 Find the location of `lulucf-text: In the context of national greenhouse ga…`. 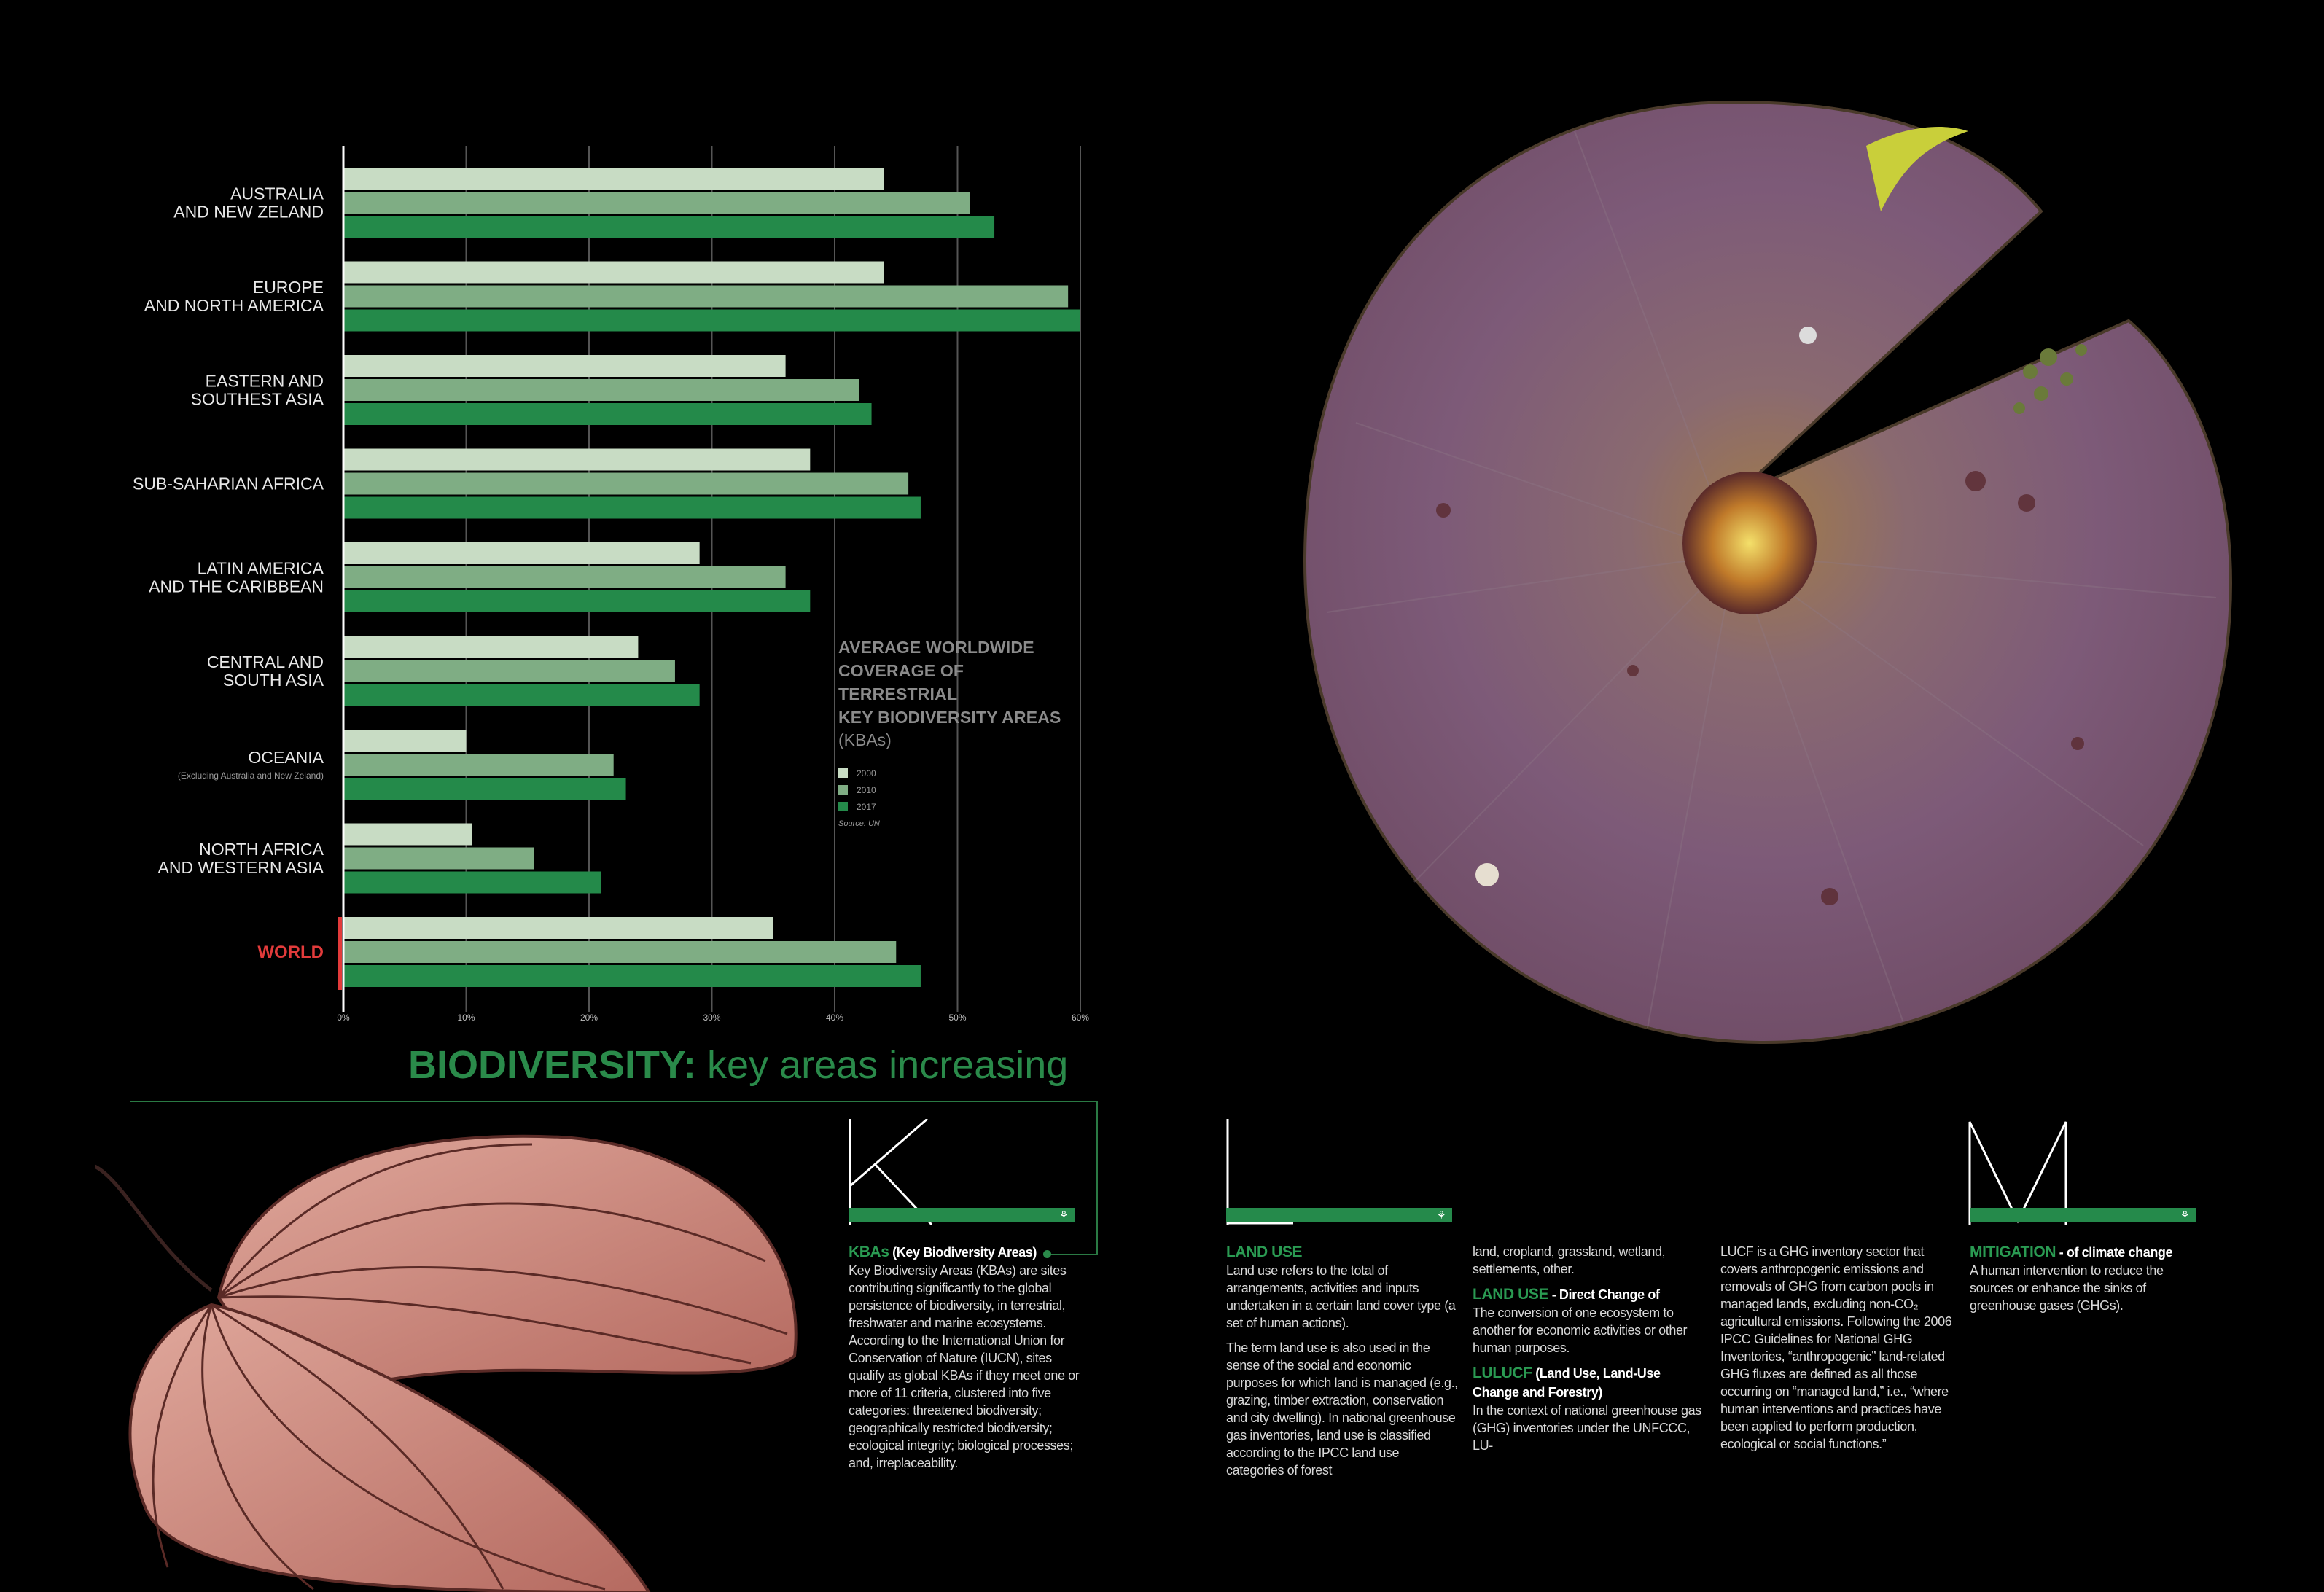

lulucf-text: In the context of national greenhouse ga… is located at coordinates (1587, 1428).